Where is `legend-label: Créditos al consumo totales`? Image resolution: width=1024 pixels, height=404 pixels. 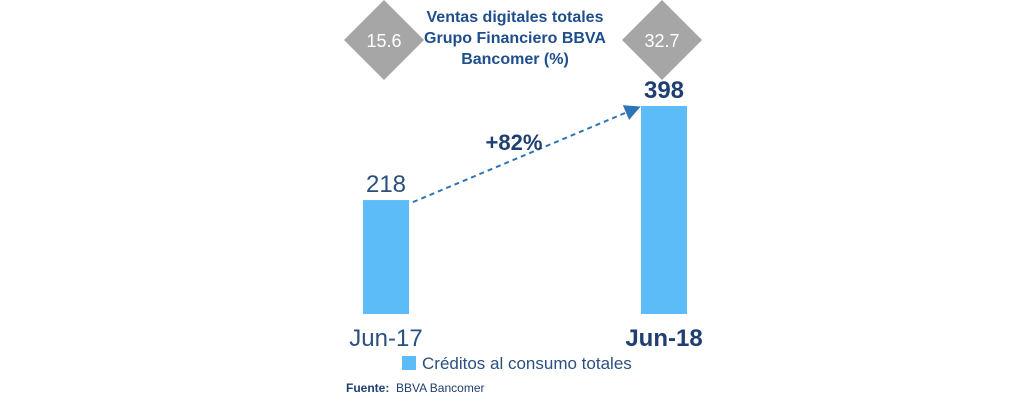
legend-label: Créditos al consumo totales is located at coordinates (527, 363).